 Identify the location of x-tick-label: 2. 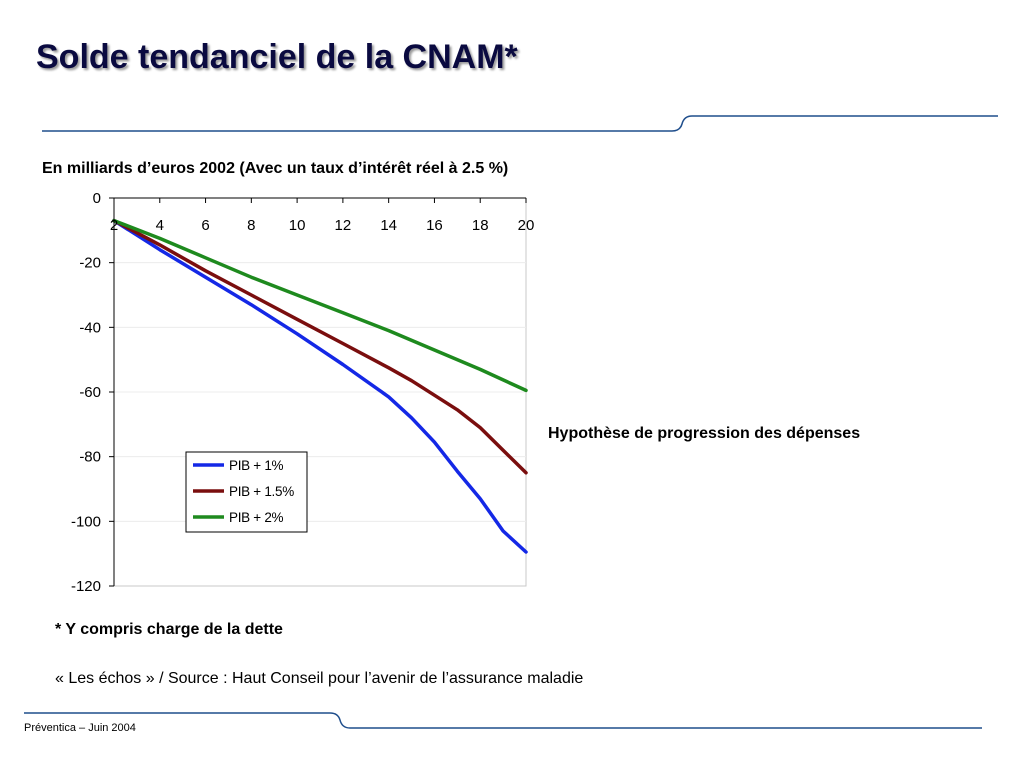
(114, 225).